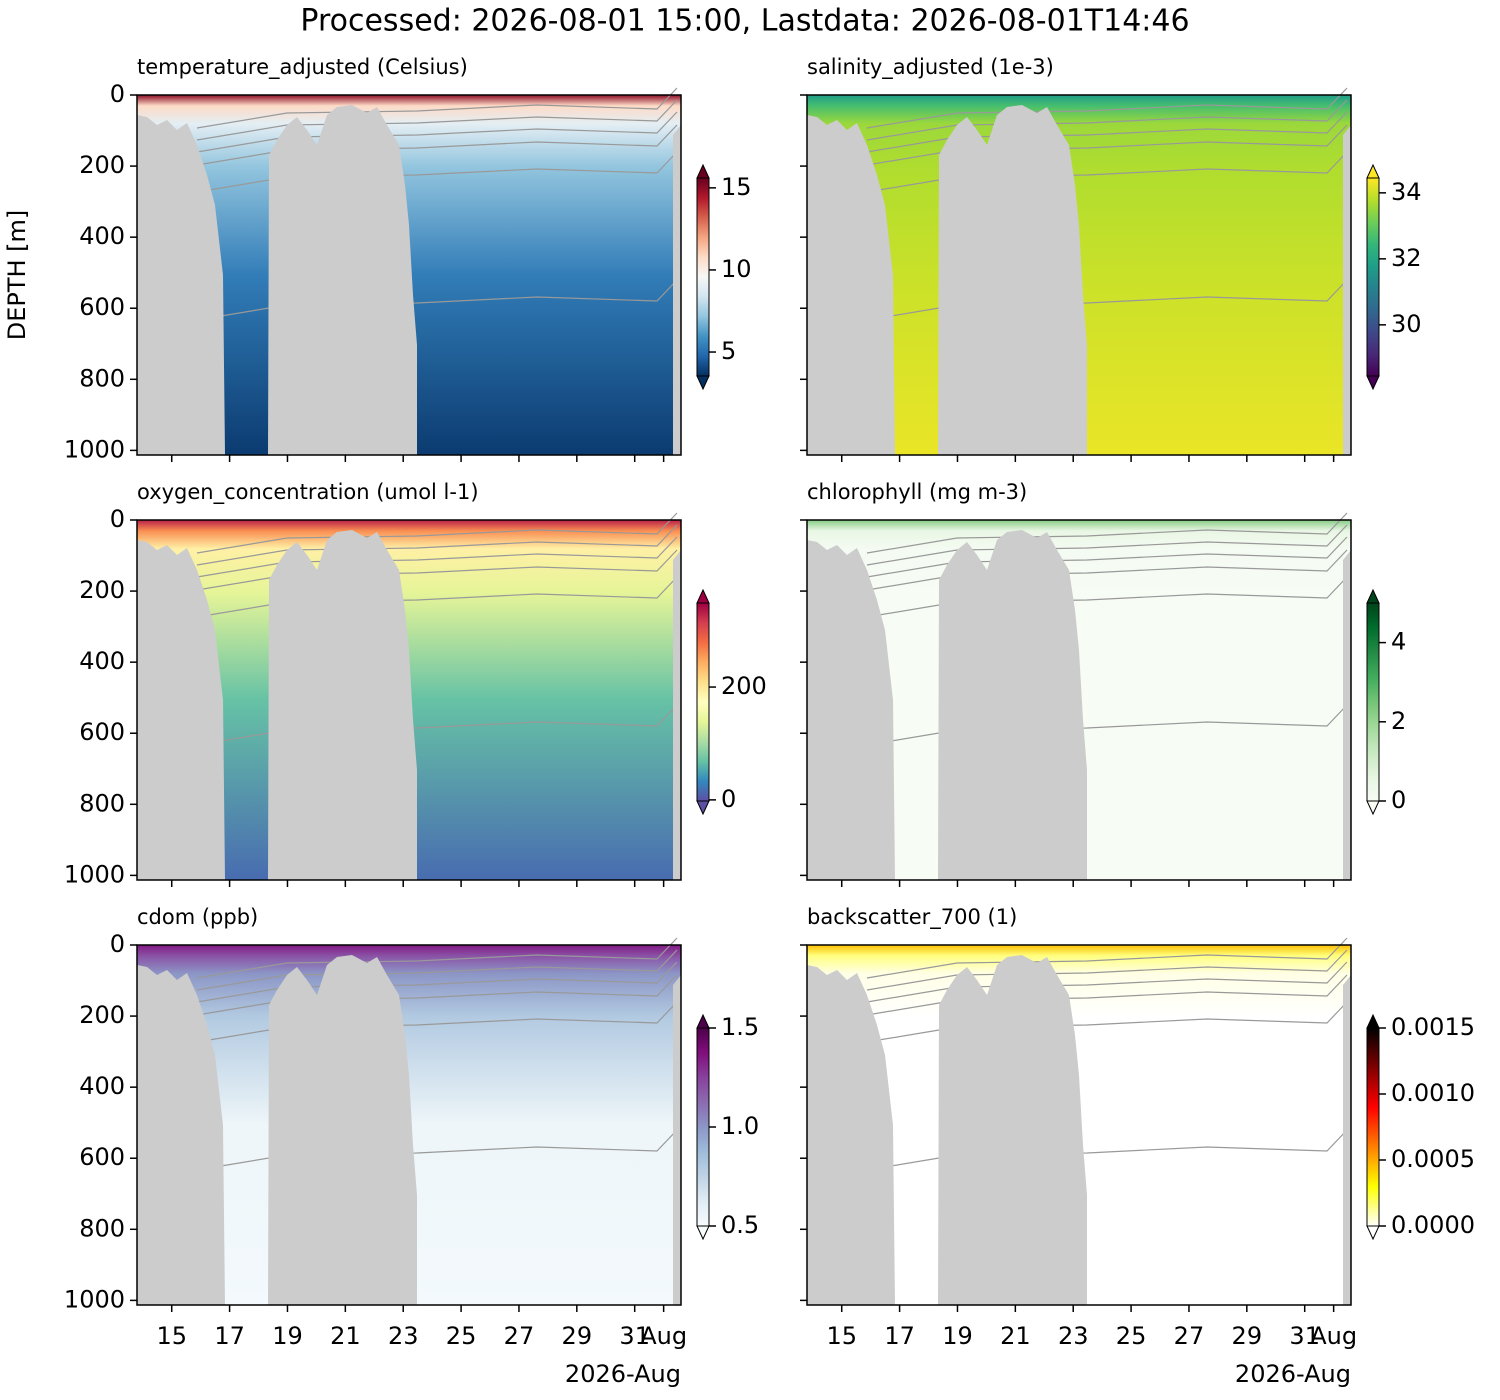  I want to click on x-offset-label: 2026-Aug, so click(1293, 1374).